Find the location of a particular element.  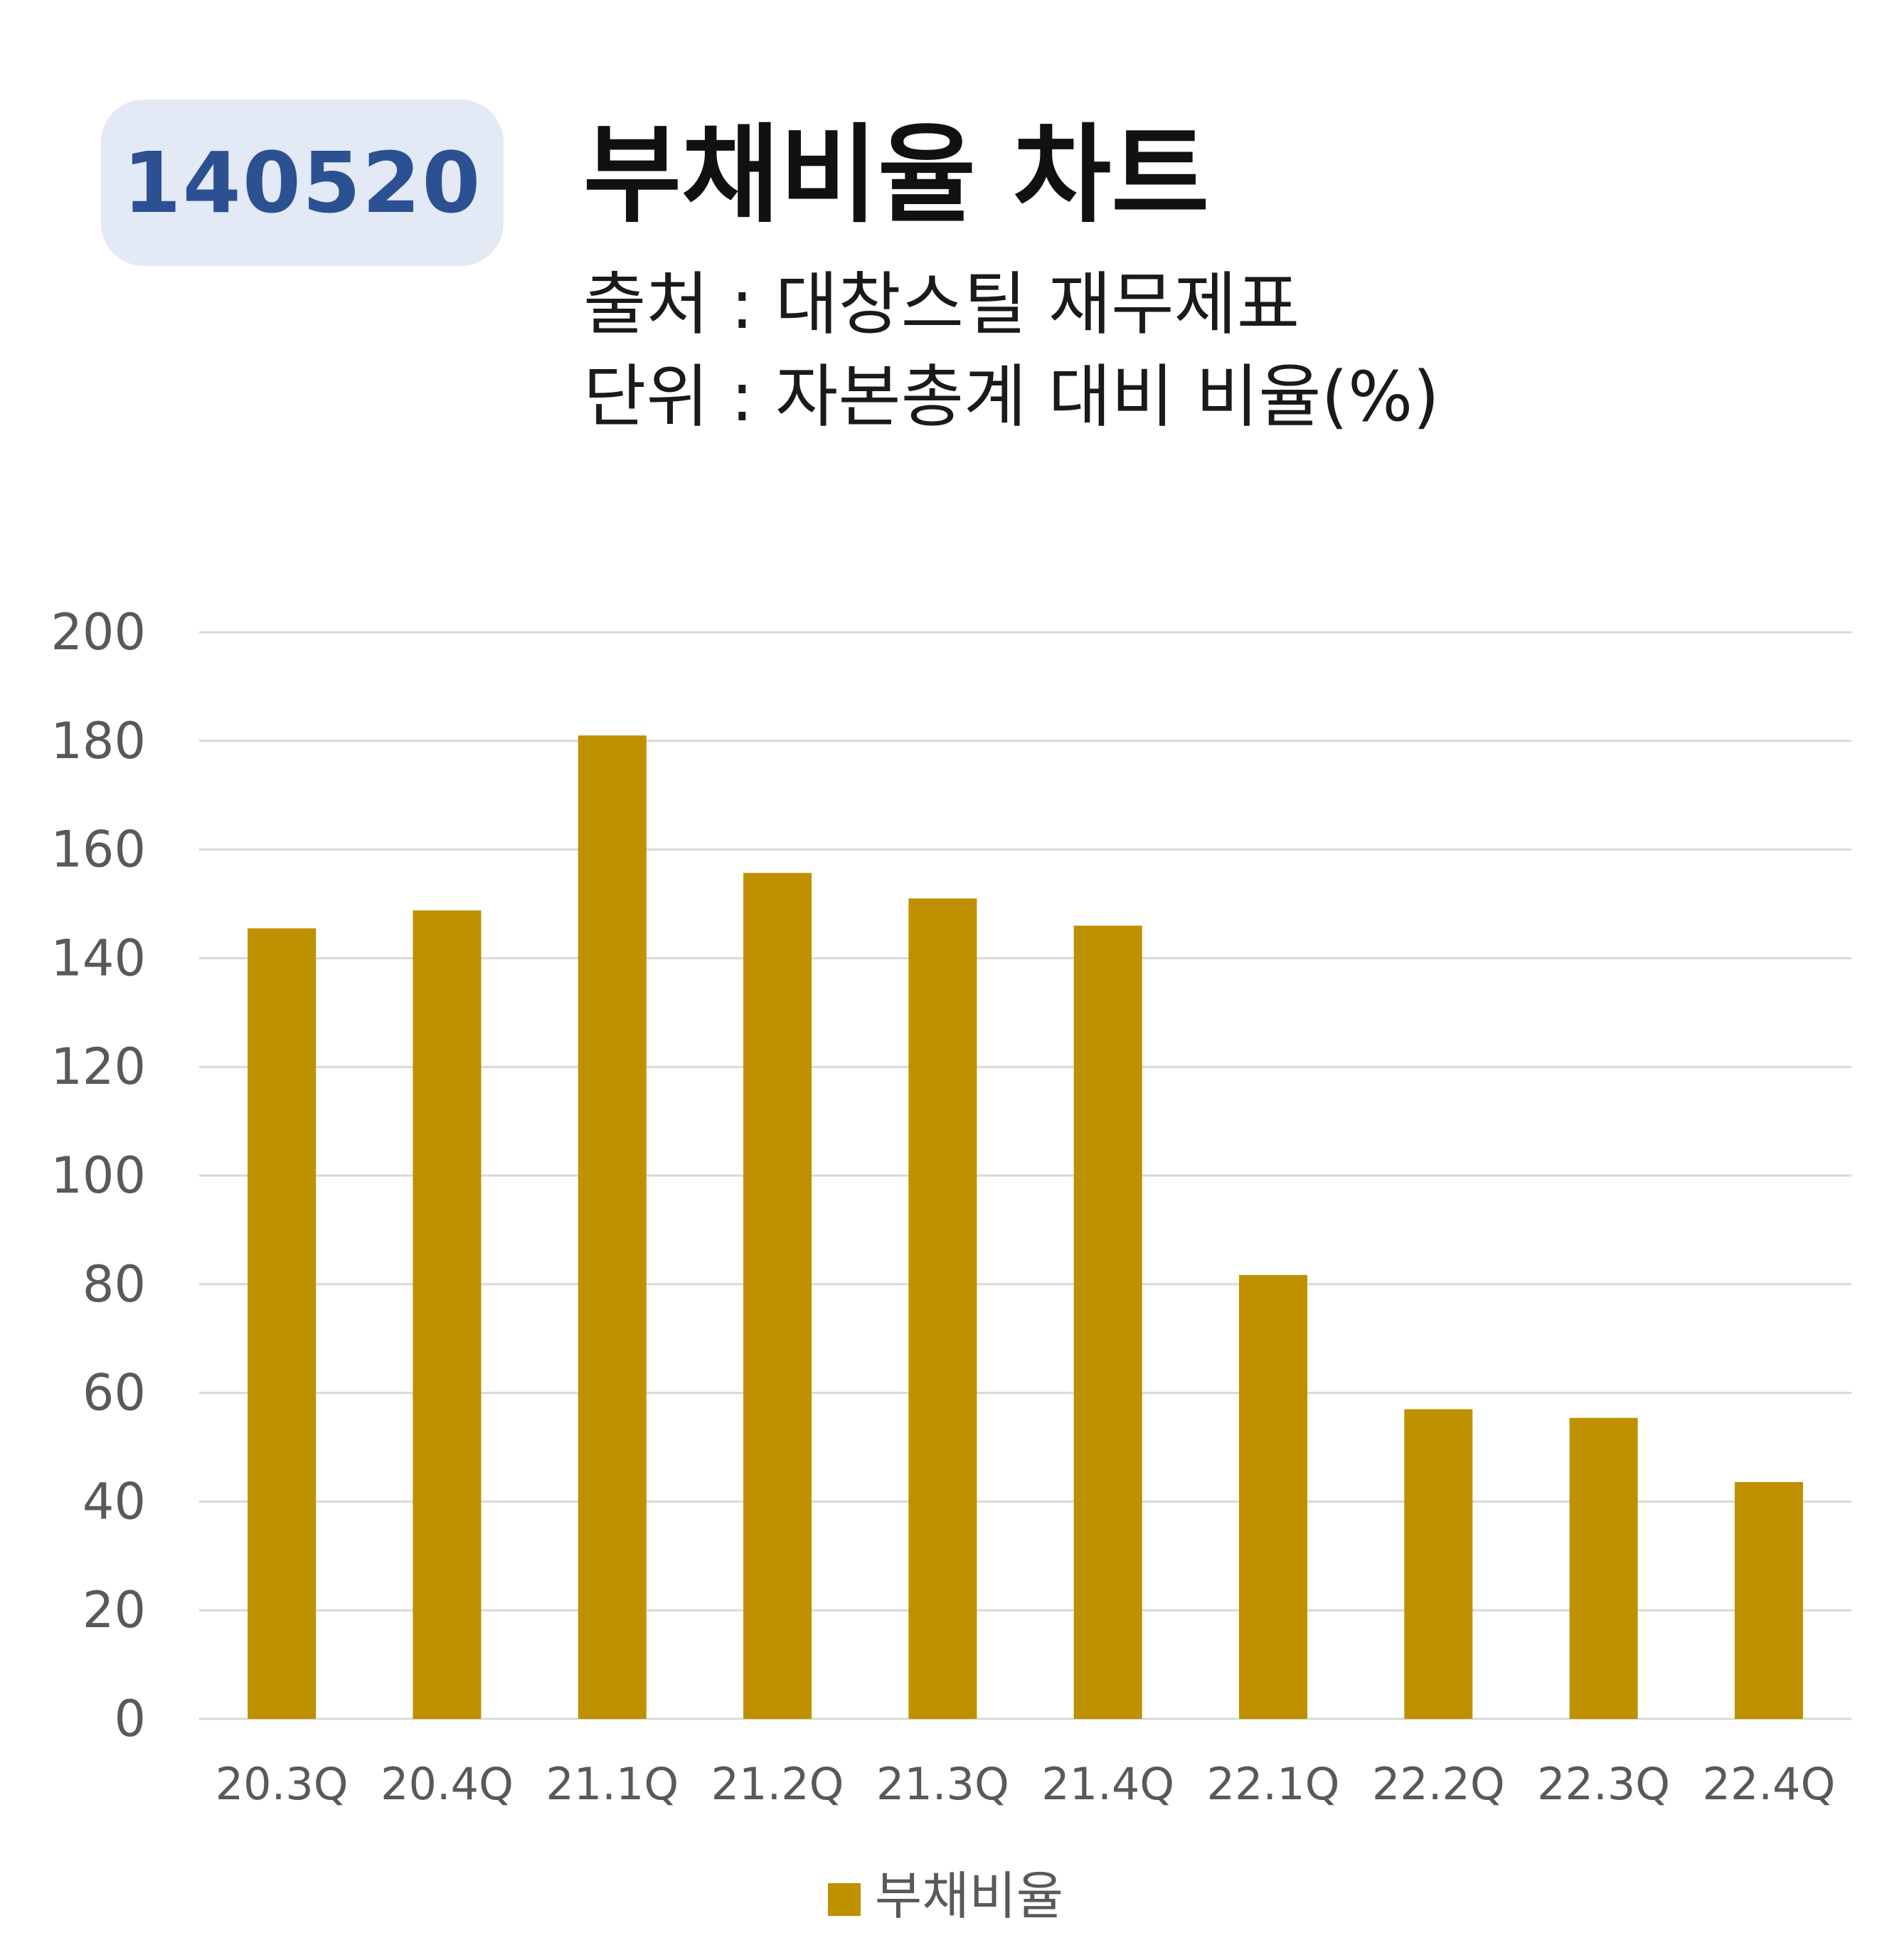

stock-code-badge: 140520 is located at coordinates (302, 183).